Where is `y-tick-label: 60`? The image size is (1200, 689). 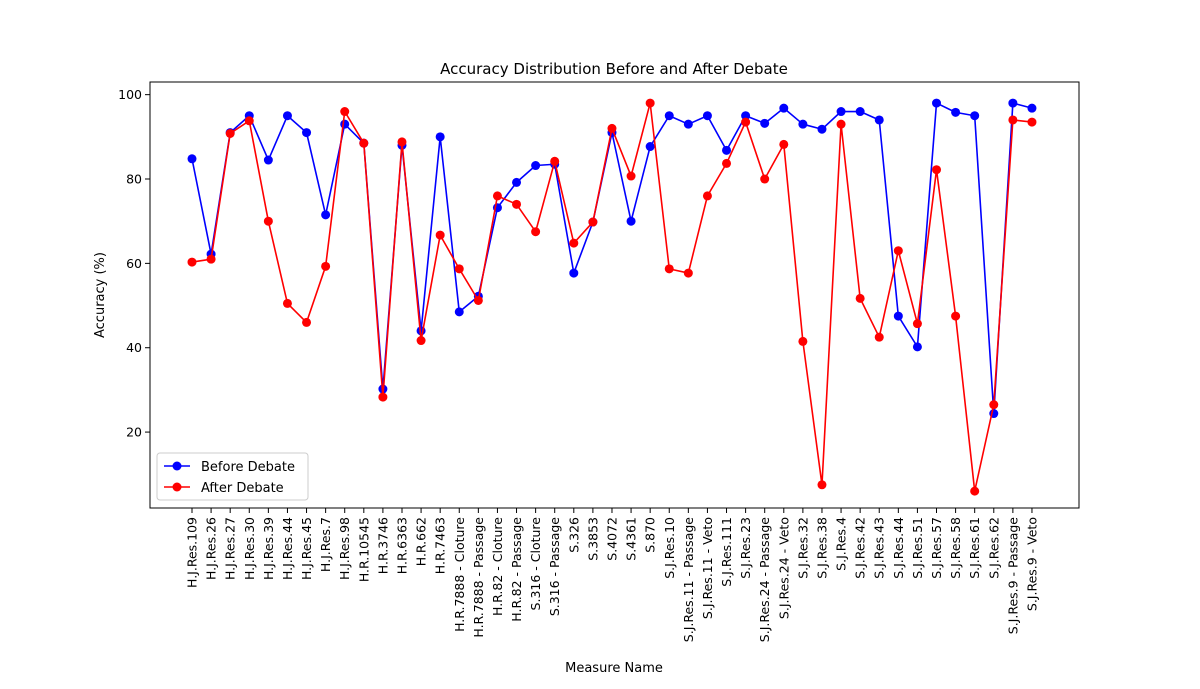
y-tick-label: 60 is located at coordinates (134, 263).